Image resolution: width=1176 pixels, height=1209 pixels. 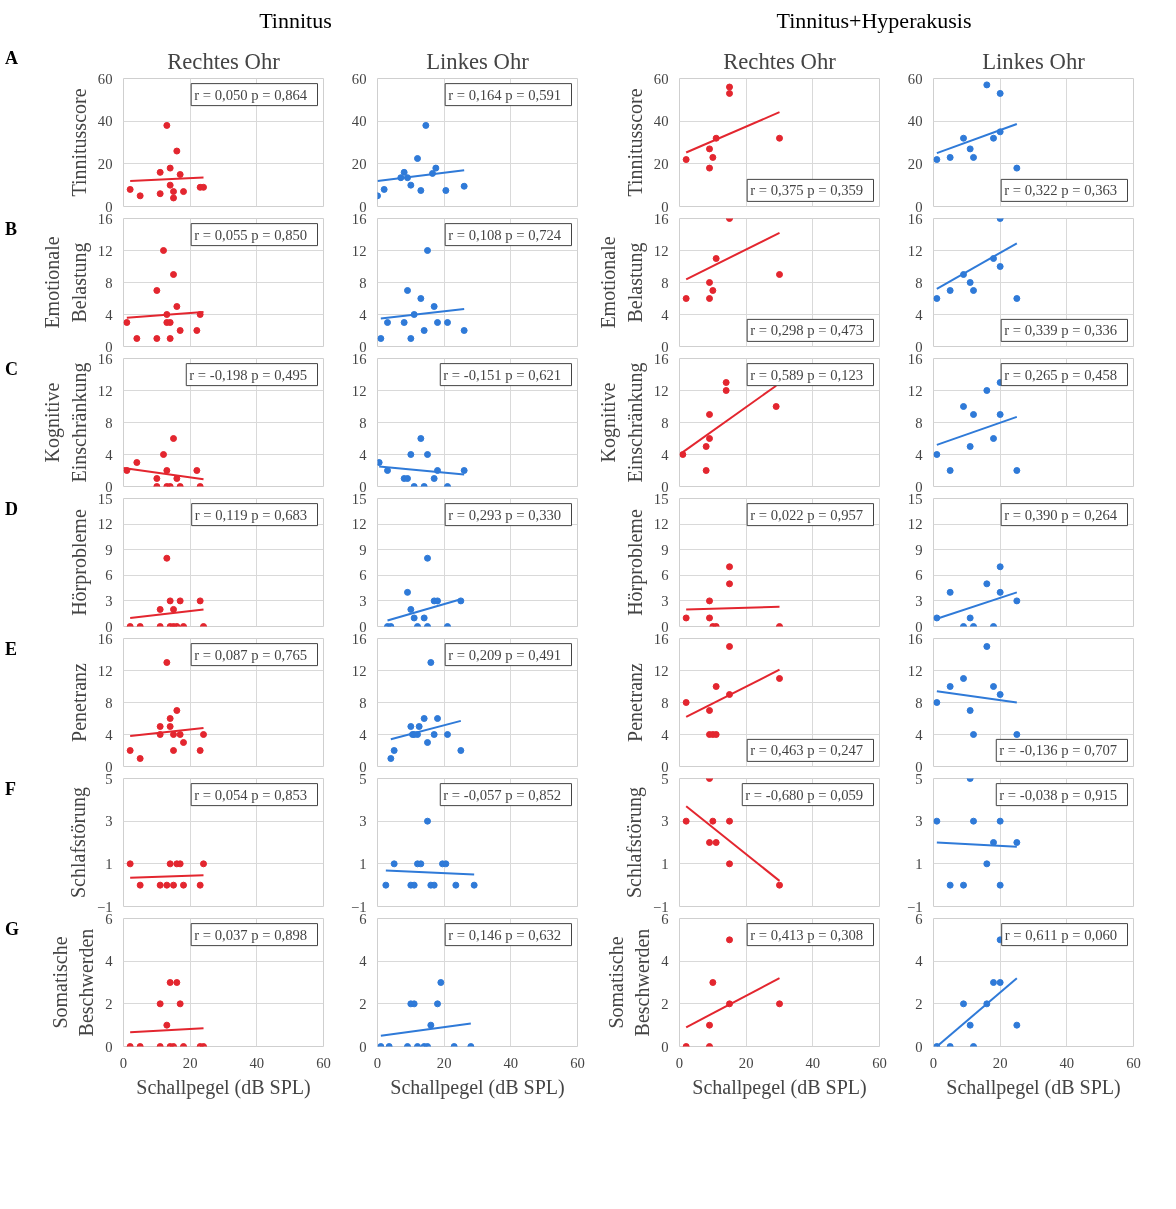 What do you see at coordinates (1058, 750) in the screenshot?
I see `annotation: r = -0,136 p = 0,707` at bounding box center [1058, 750].